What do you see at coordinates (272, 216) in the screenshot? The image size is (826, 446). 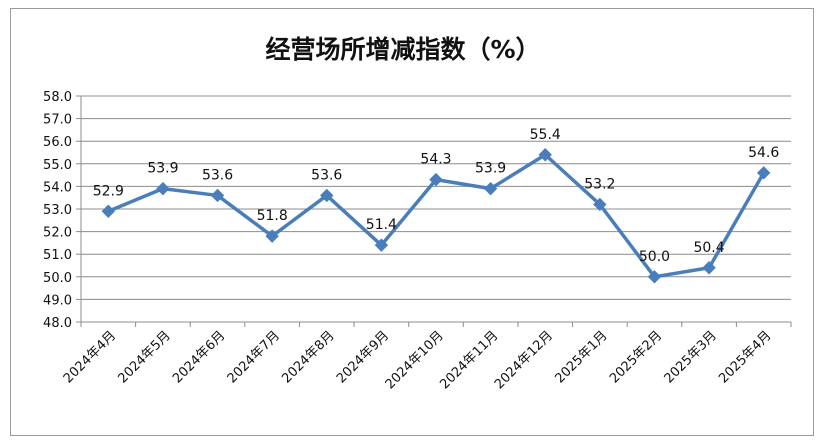 I see `data-label: 51.8` at bounding box center [272, 216].